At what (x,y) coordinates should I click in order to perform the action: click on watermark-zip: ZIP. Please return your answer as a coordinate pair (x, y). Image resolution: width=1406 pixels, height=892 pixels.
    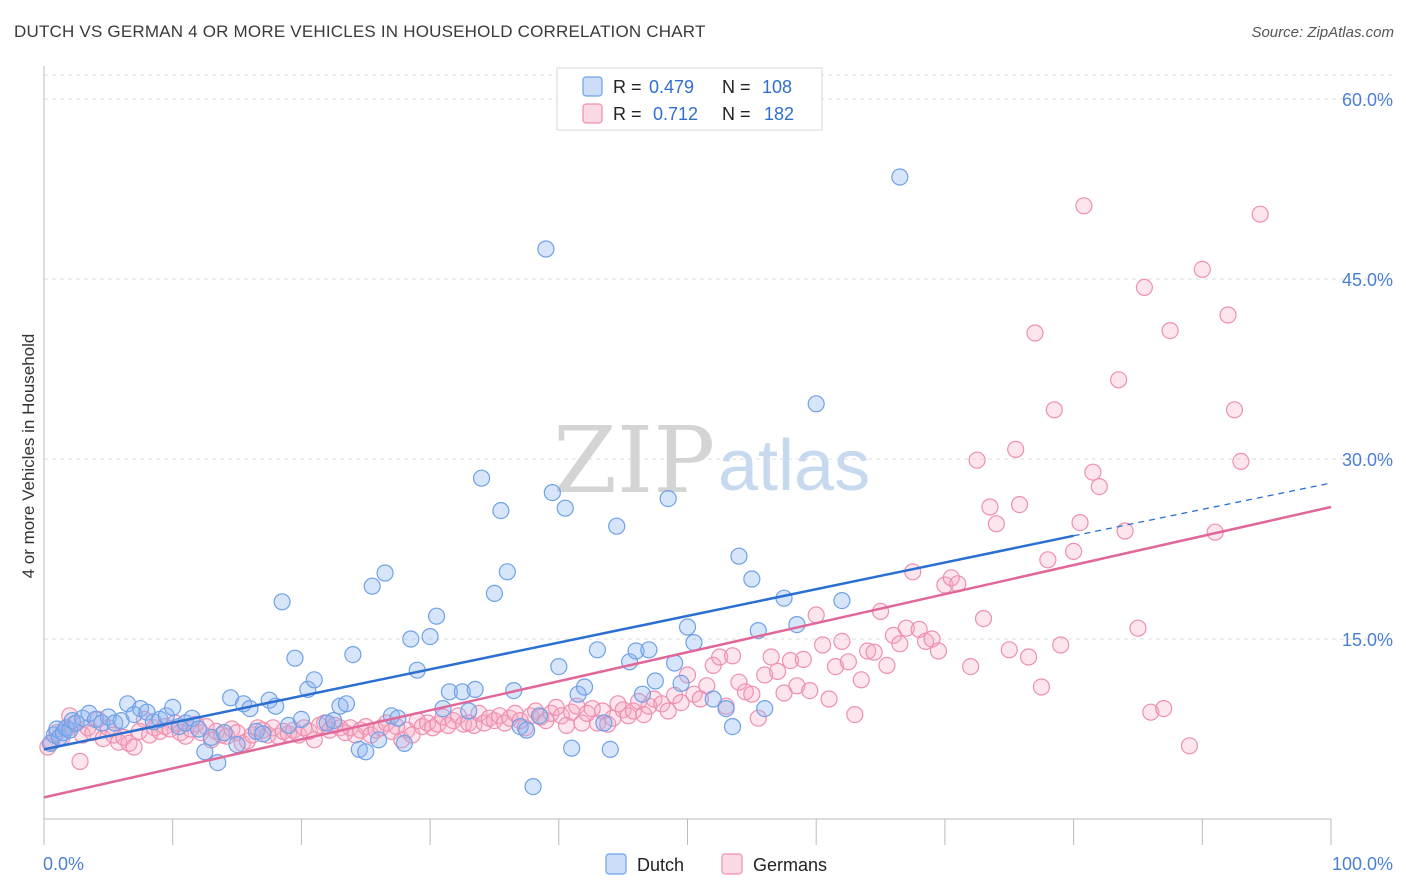
    Looking at the image, I should click on (634, 460).